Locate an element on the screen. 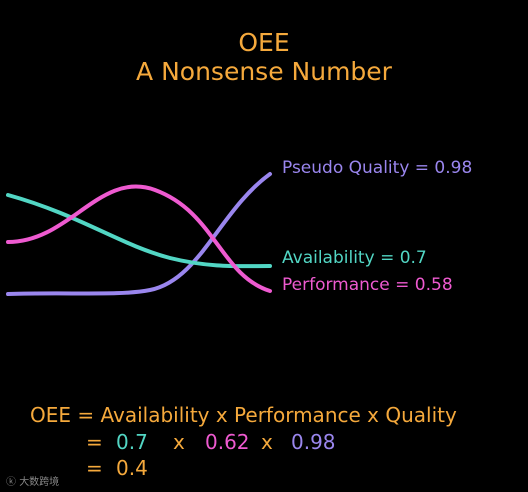  subtitle: A Nonsense Number is located at coordinates (264, 71).